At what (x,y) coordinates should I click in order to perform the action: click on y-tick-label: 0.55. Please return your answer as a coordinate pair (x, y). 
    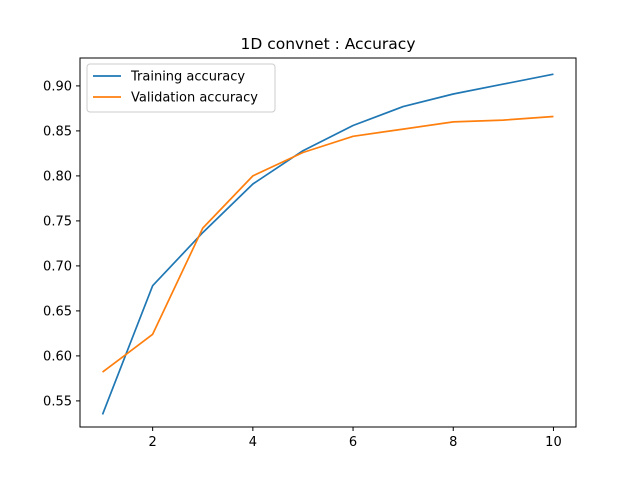
    Looking at the image, I should click on (57, 401).